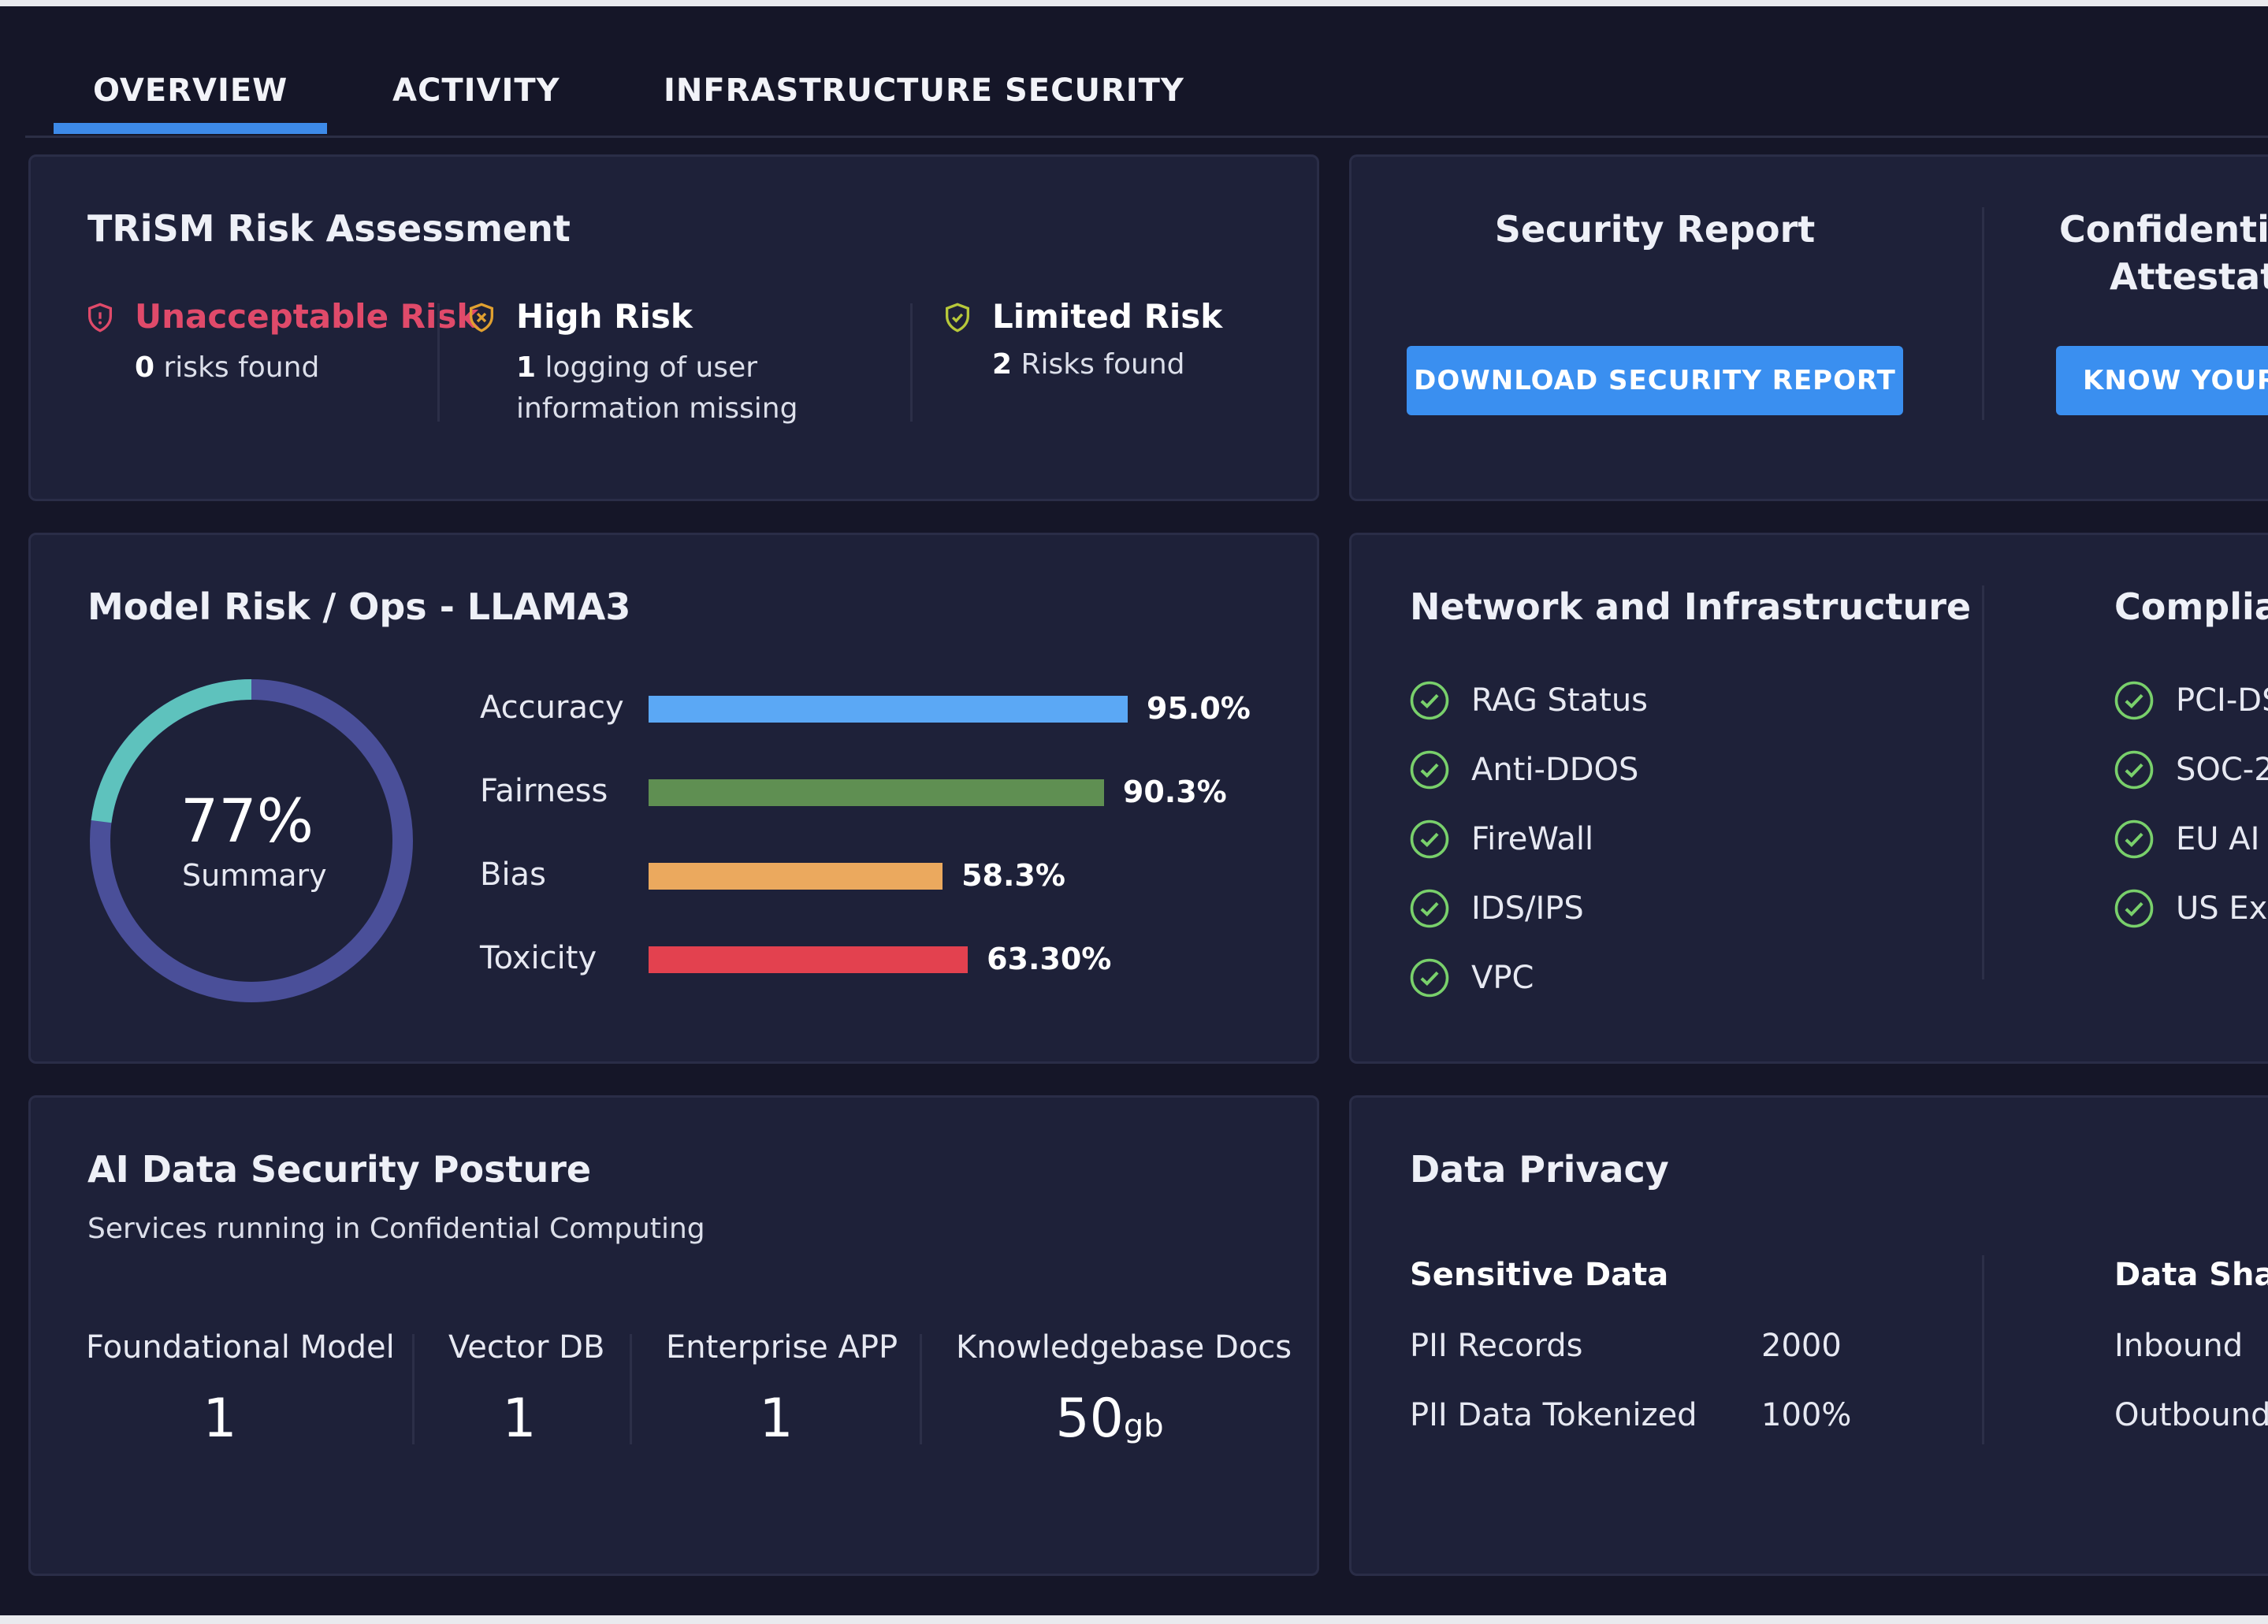  I want to click on compliance-title: Complia, so click(2191, 606).